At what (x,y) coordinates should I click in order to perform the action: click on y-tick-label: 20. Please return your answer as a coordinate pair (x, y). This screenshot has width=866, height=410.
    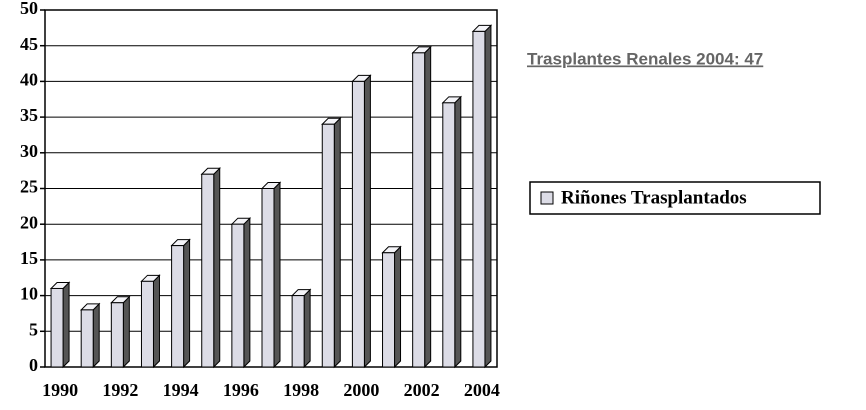
    Looking at the image, I should click on (29, 222).